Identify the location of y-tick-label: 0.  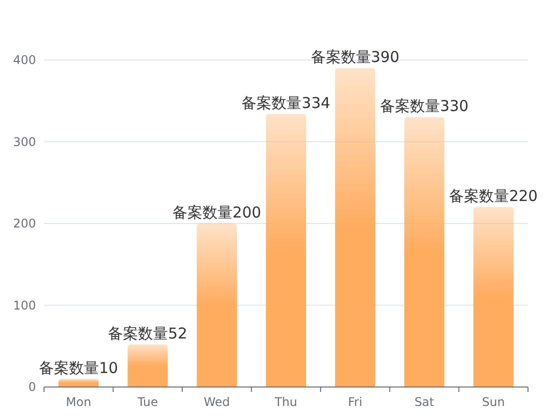
(32, 387).